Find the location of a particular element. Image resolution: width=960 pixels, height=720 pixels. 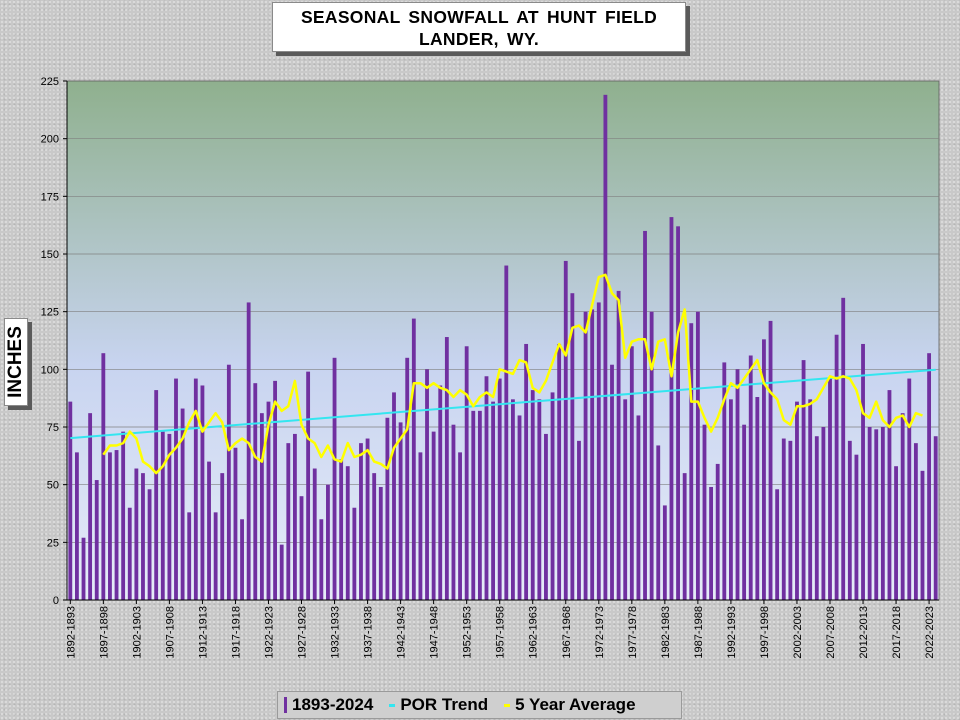

y-tick-label: 50 is located at coordinates (53, 486).